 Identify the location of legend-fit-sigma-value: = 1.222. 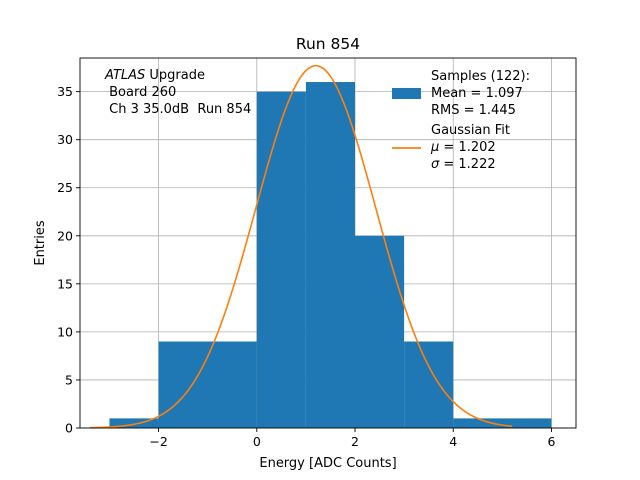
(467, 164).